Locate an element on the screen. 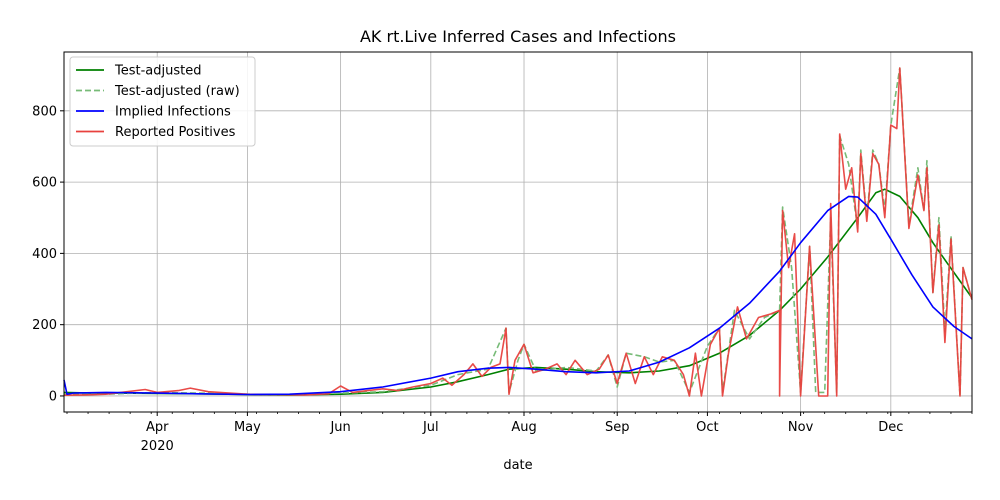 The height and width of the screenshot is (500, 1000). x-tick-label: Jul is located at coordinates (430, 427).